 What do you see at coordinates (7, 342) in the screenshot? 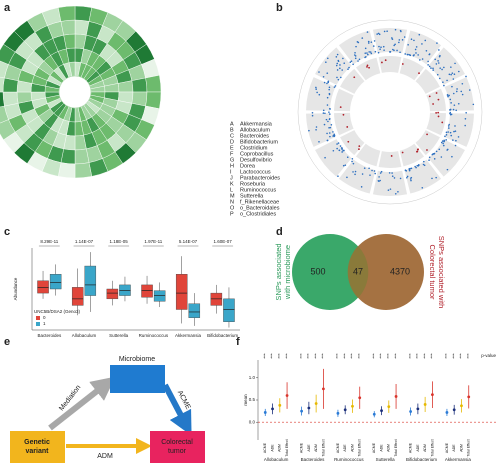
I see `panel-label: e` at bounding box center [7, 342].